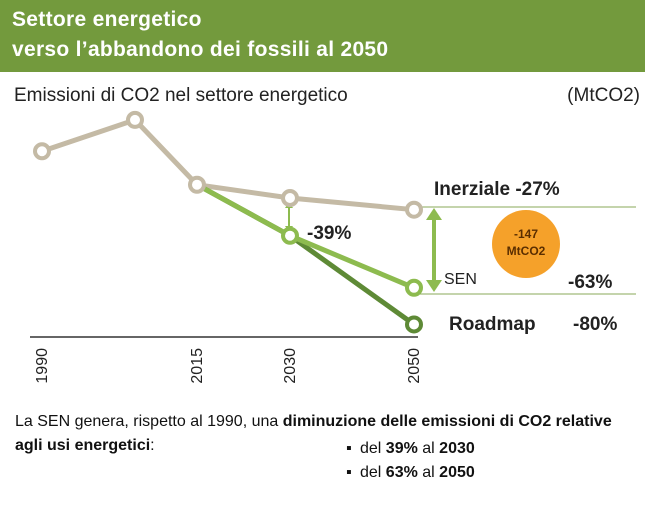  Describe the element at coordinates (401, 472) in the screenshot. I see `text-bold: 63%` at that location.